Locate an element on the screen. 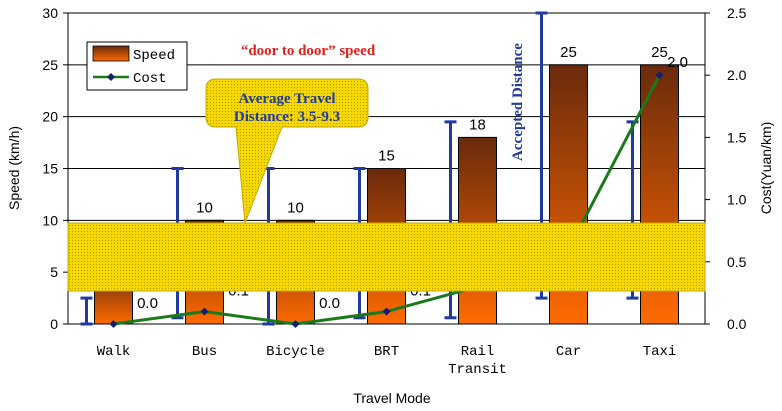 This screenshot has width=782, height=411. x-tick-label-bus: Bus is located at coordinates (204, 352).